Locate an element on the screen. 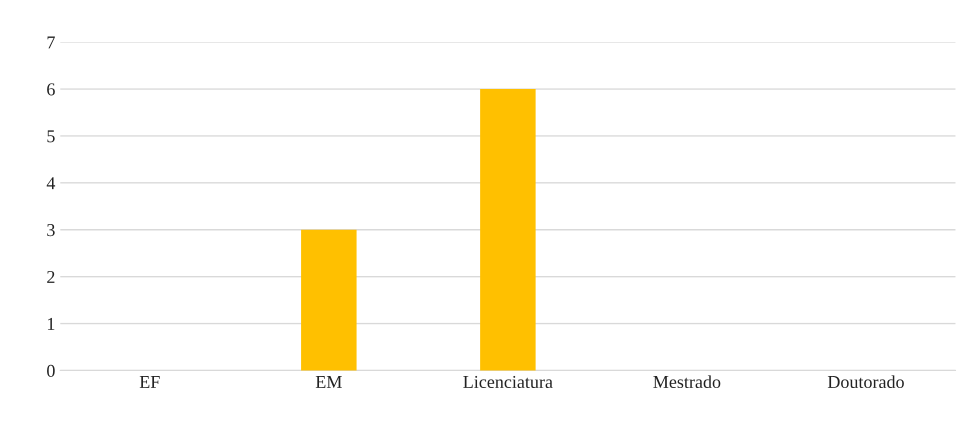 The image size is (972, 421). y-tick-label: 0 is located at coordinates (51, 370).